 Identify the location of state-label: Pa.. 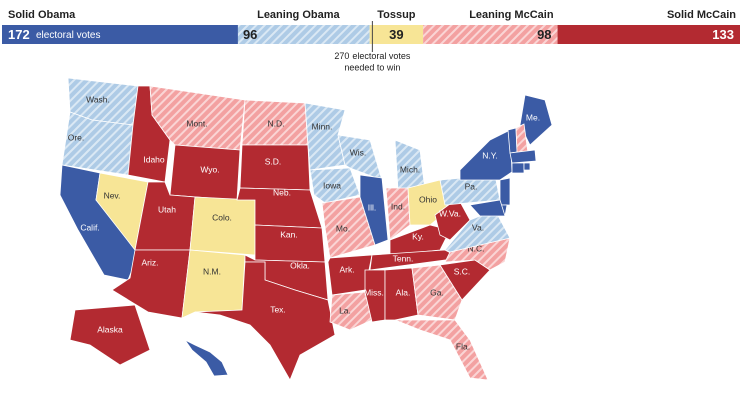
(471, 186).